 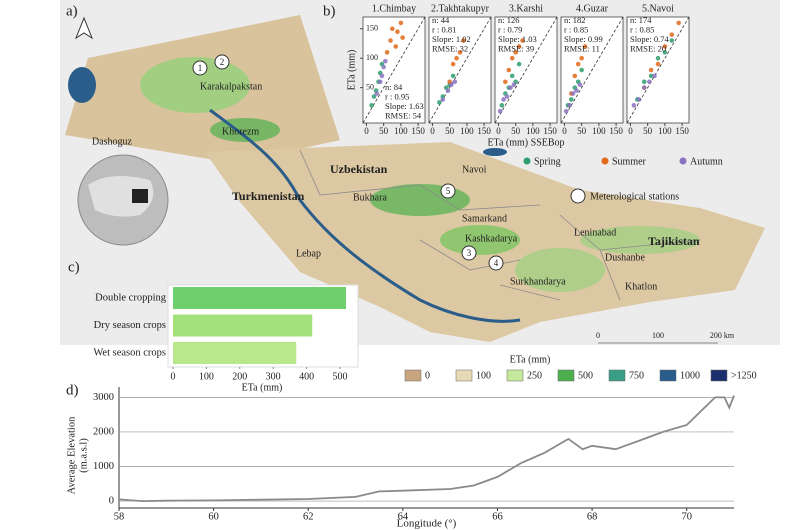 What do you see at coordinates (595, 232) in the screenshot?
I see `region-label: Leninabad` at bounding box center [595, 232].